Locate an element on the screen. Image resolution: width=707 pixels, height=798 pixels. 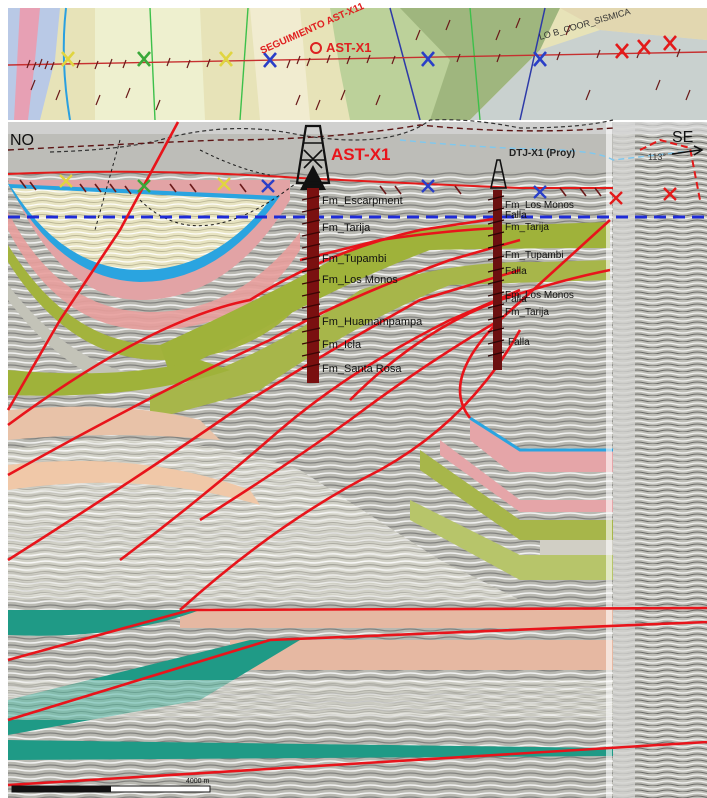
formation-label: Fm_Huamampampa is located at coordinates (372, 322).